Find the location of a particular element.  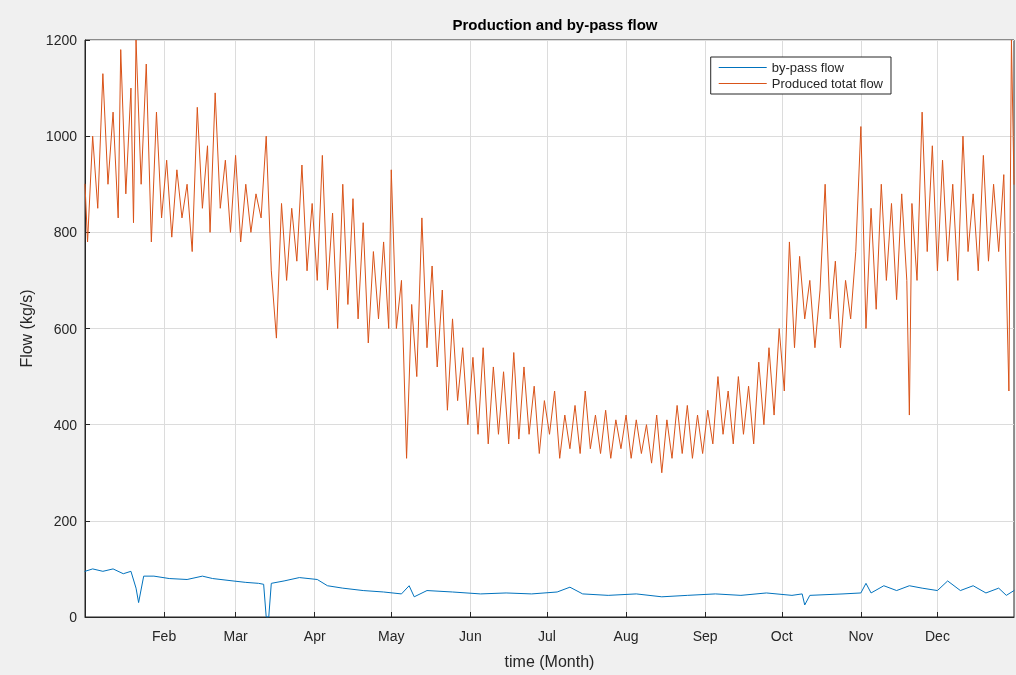

x-tick-label: Apr is located at coordinates (314, 636).